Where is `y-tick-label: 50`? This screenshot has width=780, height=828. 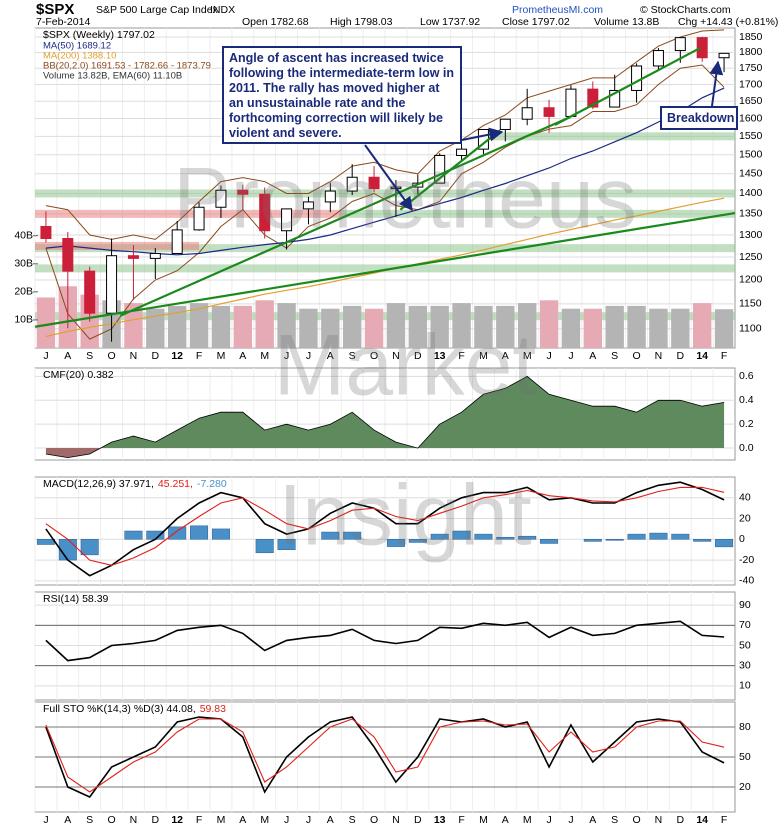
y-tick-label: 50 is located at coordinates (745, 757).